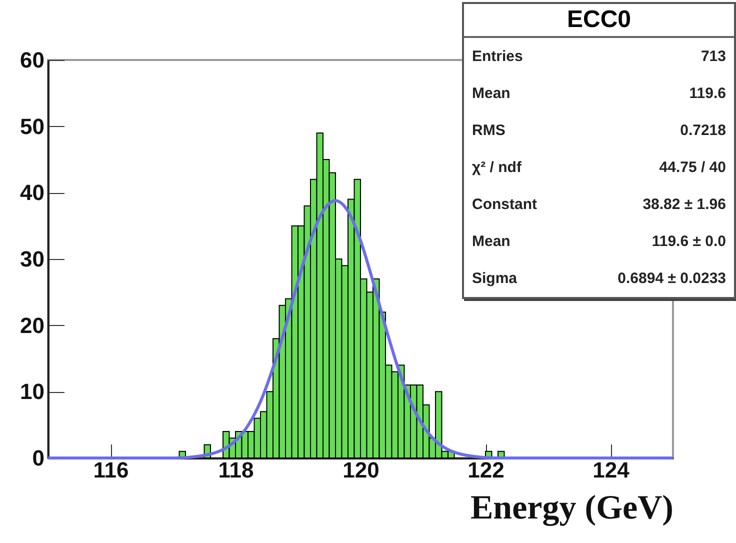 Image resolution: width=736 pixels, height=543 pixels. Describe the element at coordinates (713, 56) in the screenshot. I see `text: 713` at that location.